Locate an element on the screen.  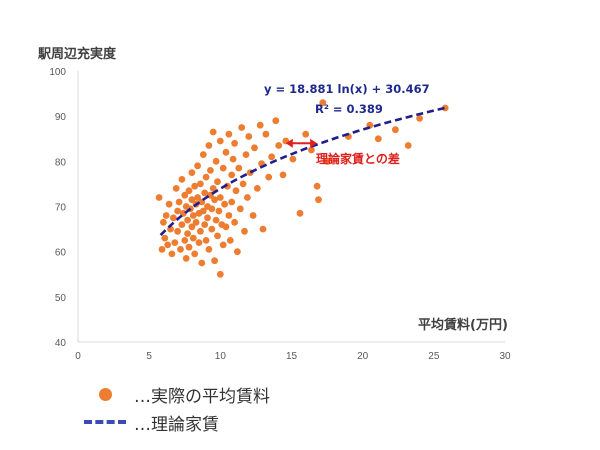
blue-dashed-line-icon is located at coordinates (105, 422).